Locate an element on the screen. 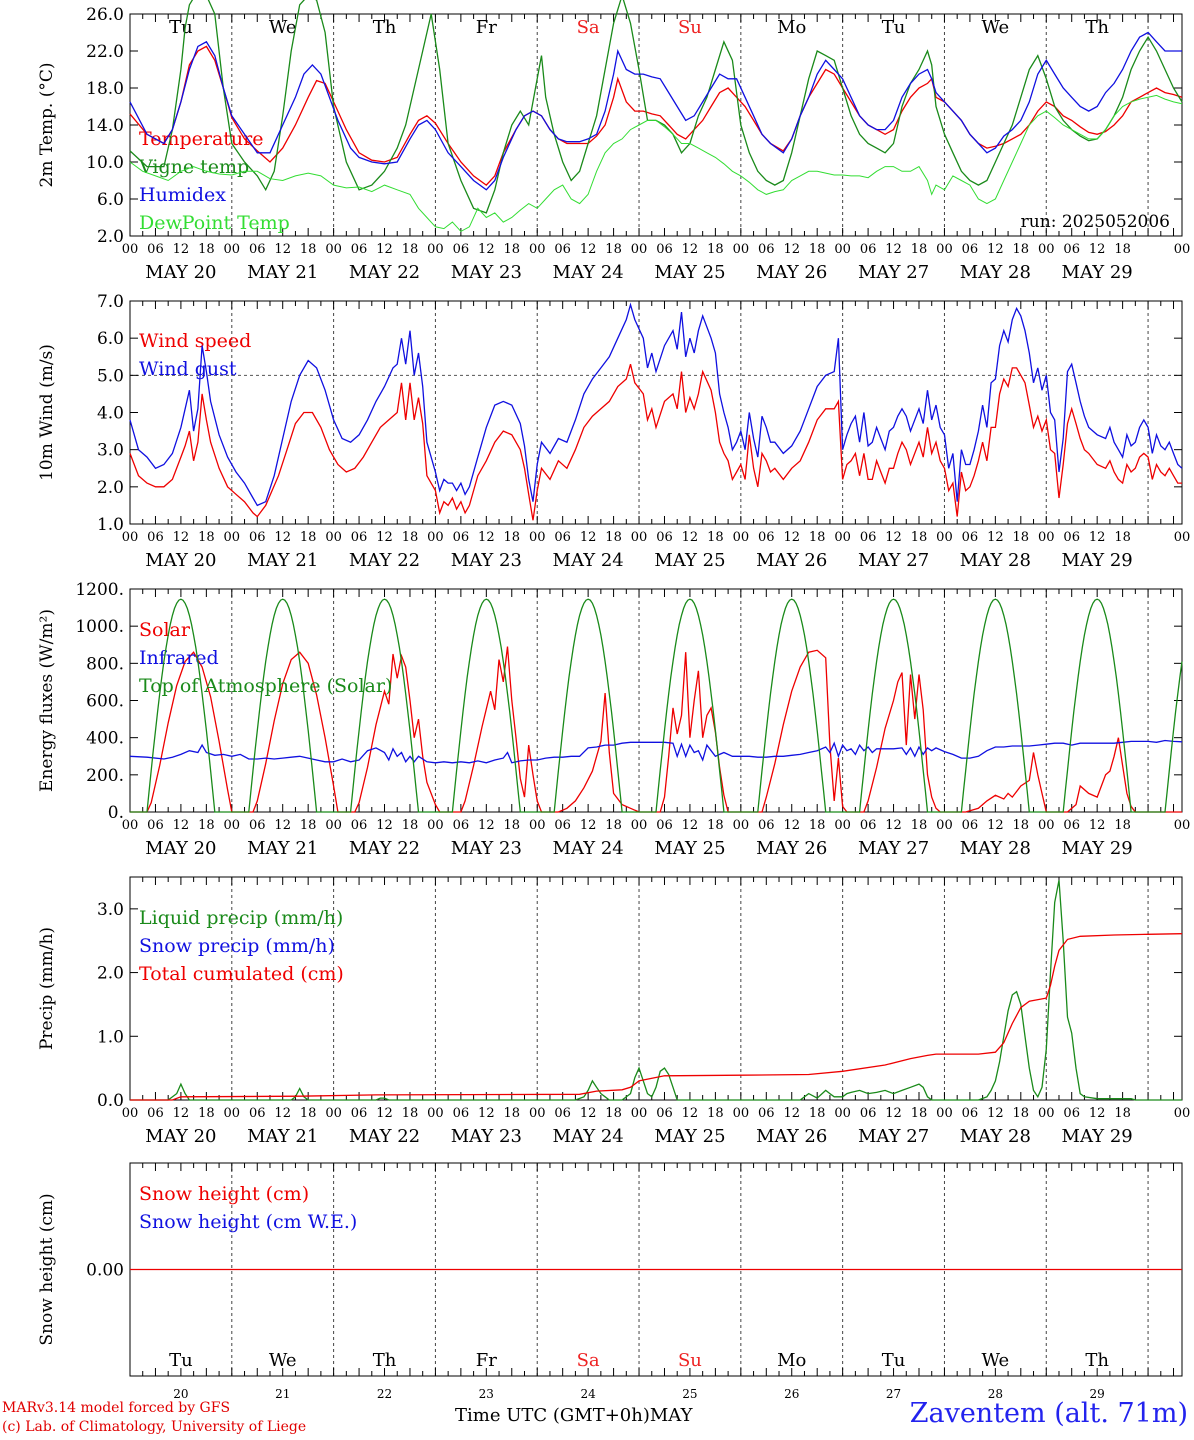 Image resolution: width=1194 pixels, height=1440 pixels. energy-frame is located at coordinates (656, 700).